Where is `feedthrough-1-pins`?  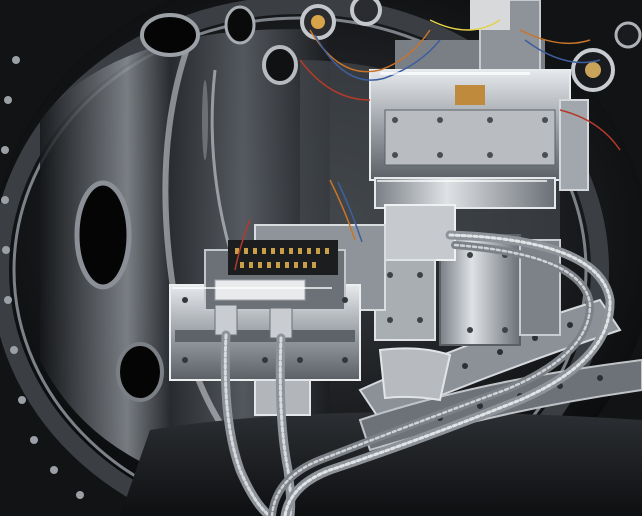
feedthrough-1-pins is located at coordinates (318, 22).